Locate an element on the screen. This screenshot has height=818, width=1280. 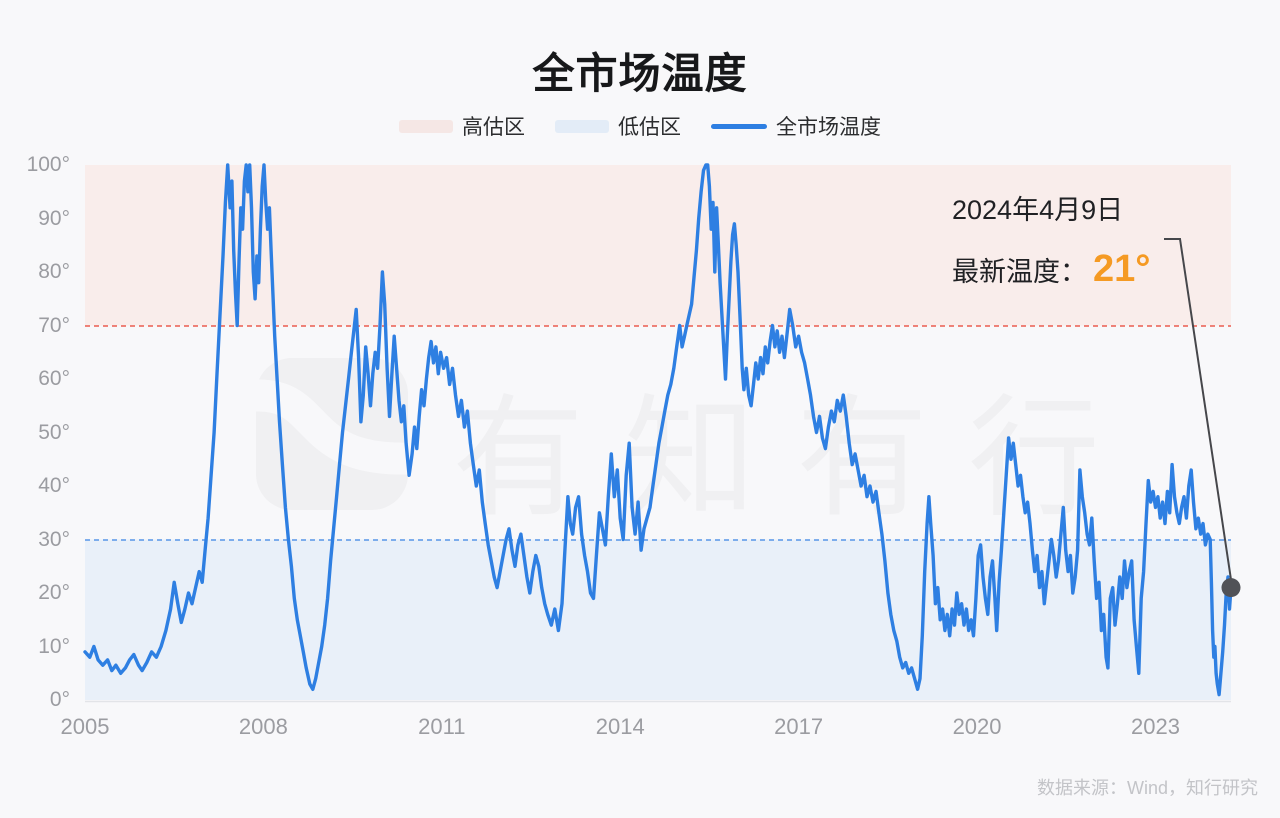
x-tick-label: 2023 is located at coordinates (1155, 726).